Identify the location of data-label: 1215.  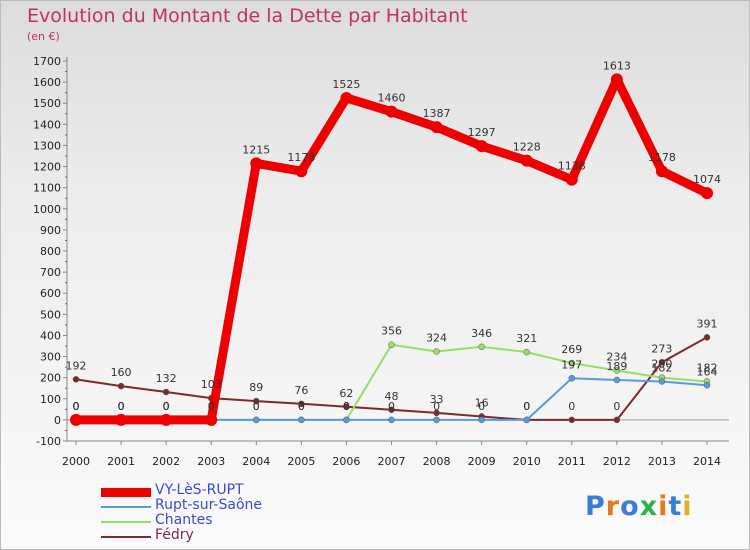
(256, 149).